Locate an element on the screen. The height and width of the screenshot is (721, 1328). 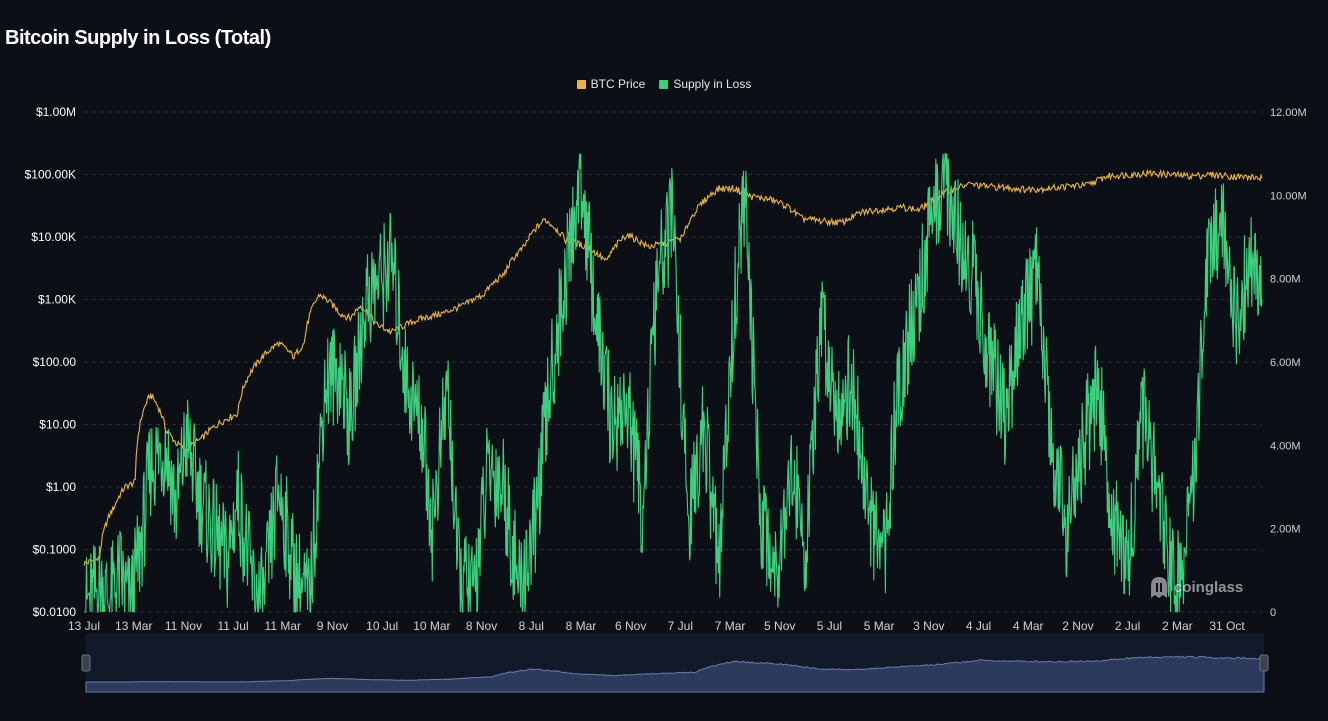
x-tick-label: 9 Nov is located at coordinates (332, 626).